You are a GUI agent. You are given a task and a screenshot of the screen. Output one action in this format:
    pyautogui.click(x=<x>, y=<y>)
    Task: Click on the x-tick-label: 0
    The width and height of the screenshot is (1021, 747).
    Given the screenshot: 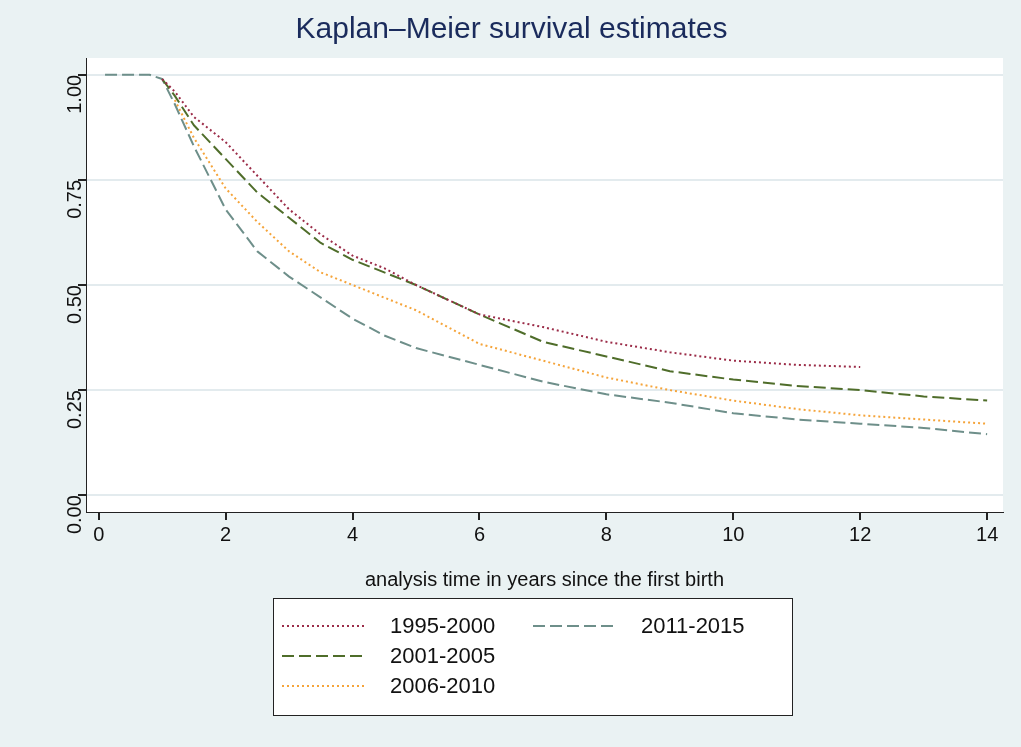 What is the action you would take?
    pyautogui.click(x=99, y=533)
    